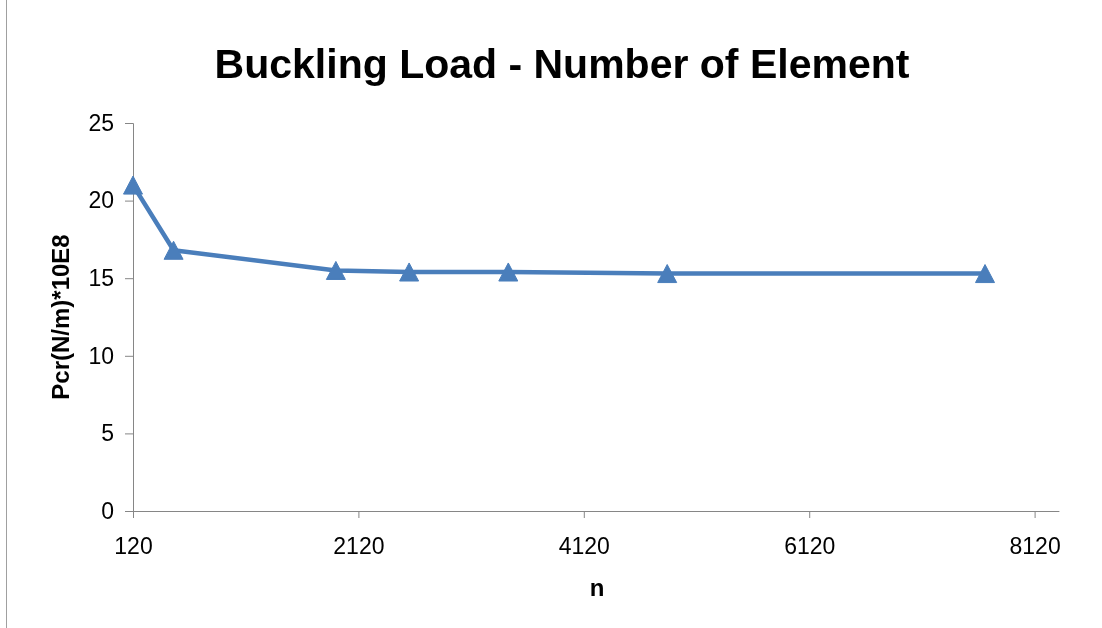 Image resolution: width=1102 pixels, height=628 pixels. Describe the element at coordinates (107, 433) in the screenshot. I see `y-tick-label: 5` at that location.